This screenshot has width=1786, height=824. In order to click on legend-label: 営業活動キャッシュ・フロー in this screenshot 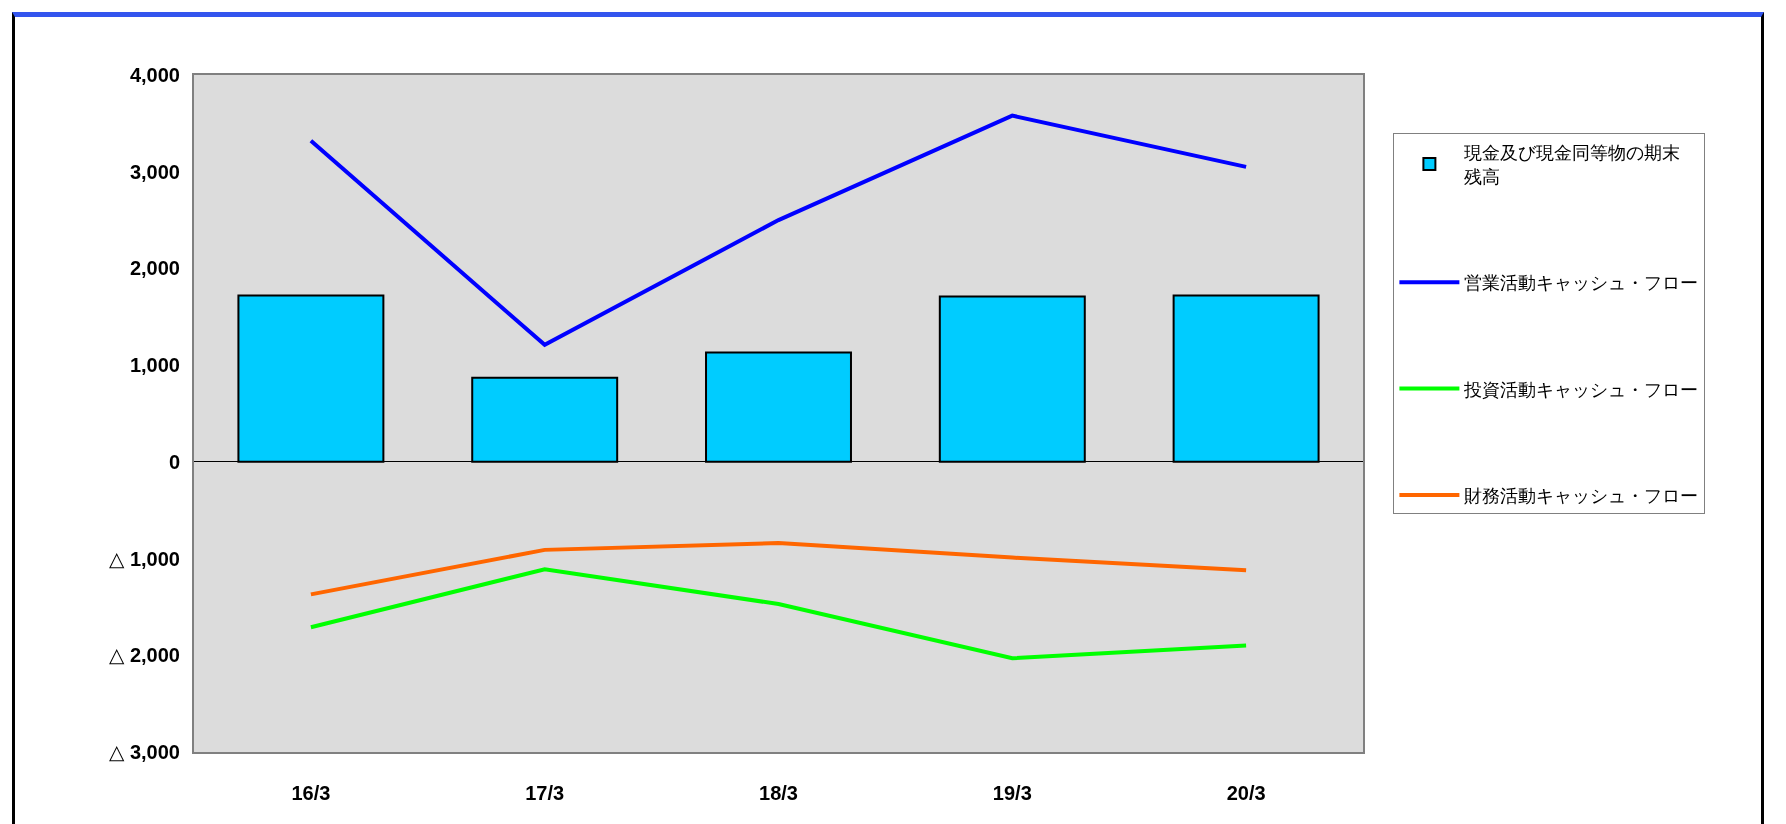, I will do `click(1581, 283)`.